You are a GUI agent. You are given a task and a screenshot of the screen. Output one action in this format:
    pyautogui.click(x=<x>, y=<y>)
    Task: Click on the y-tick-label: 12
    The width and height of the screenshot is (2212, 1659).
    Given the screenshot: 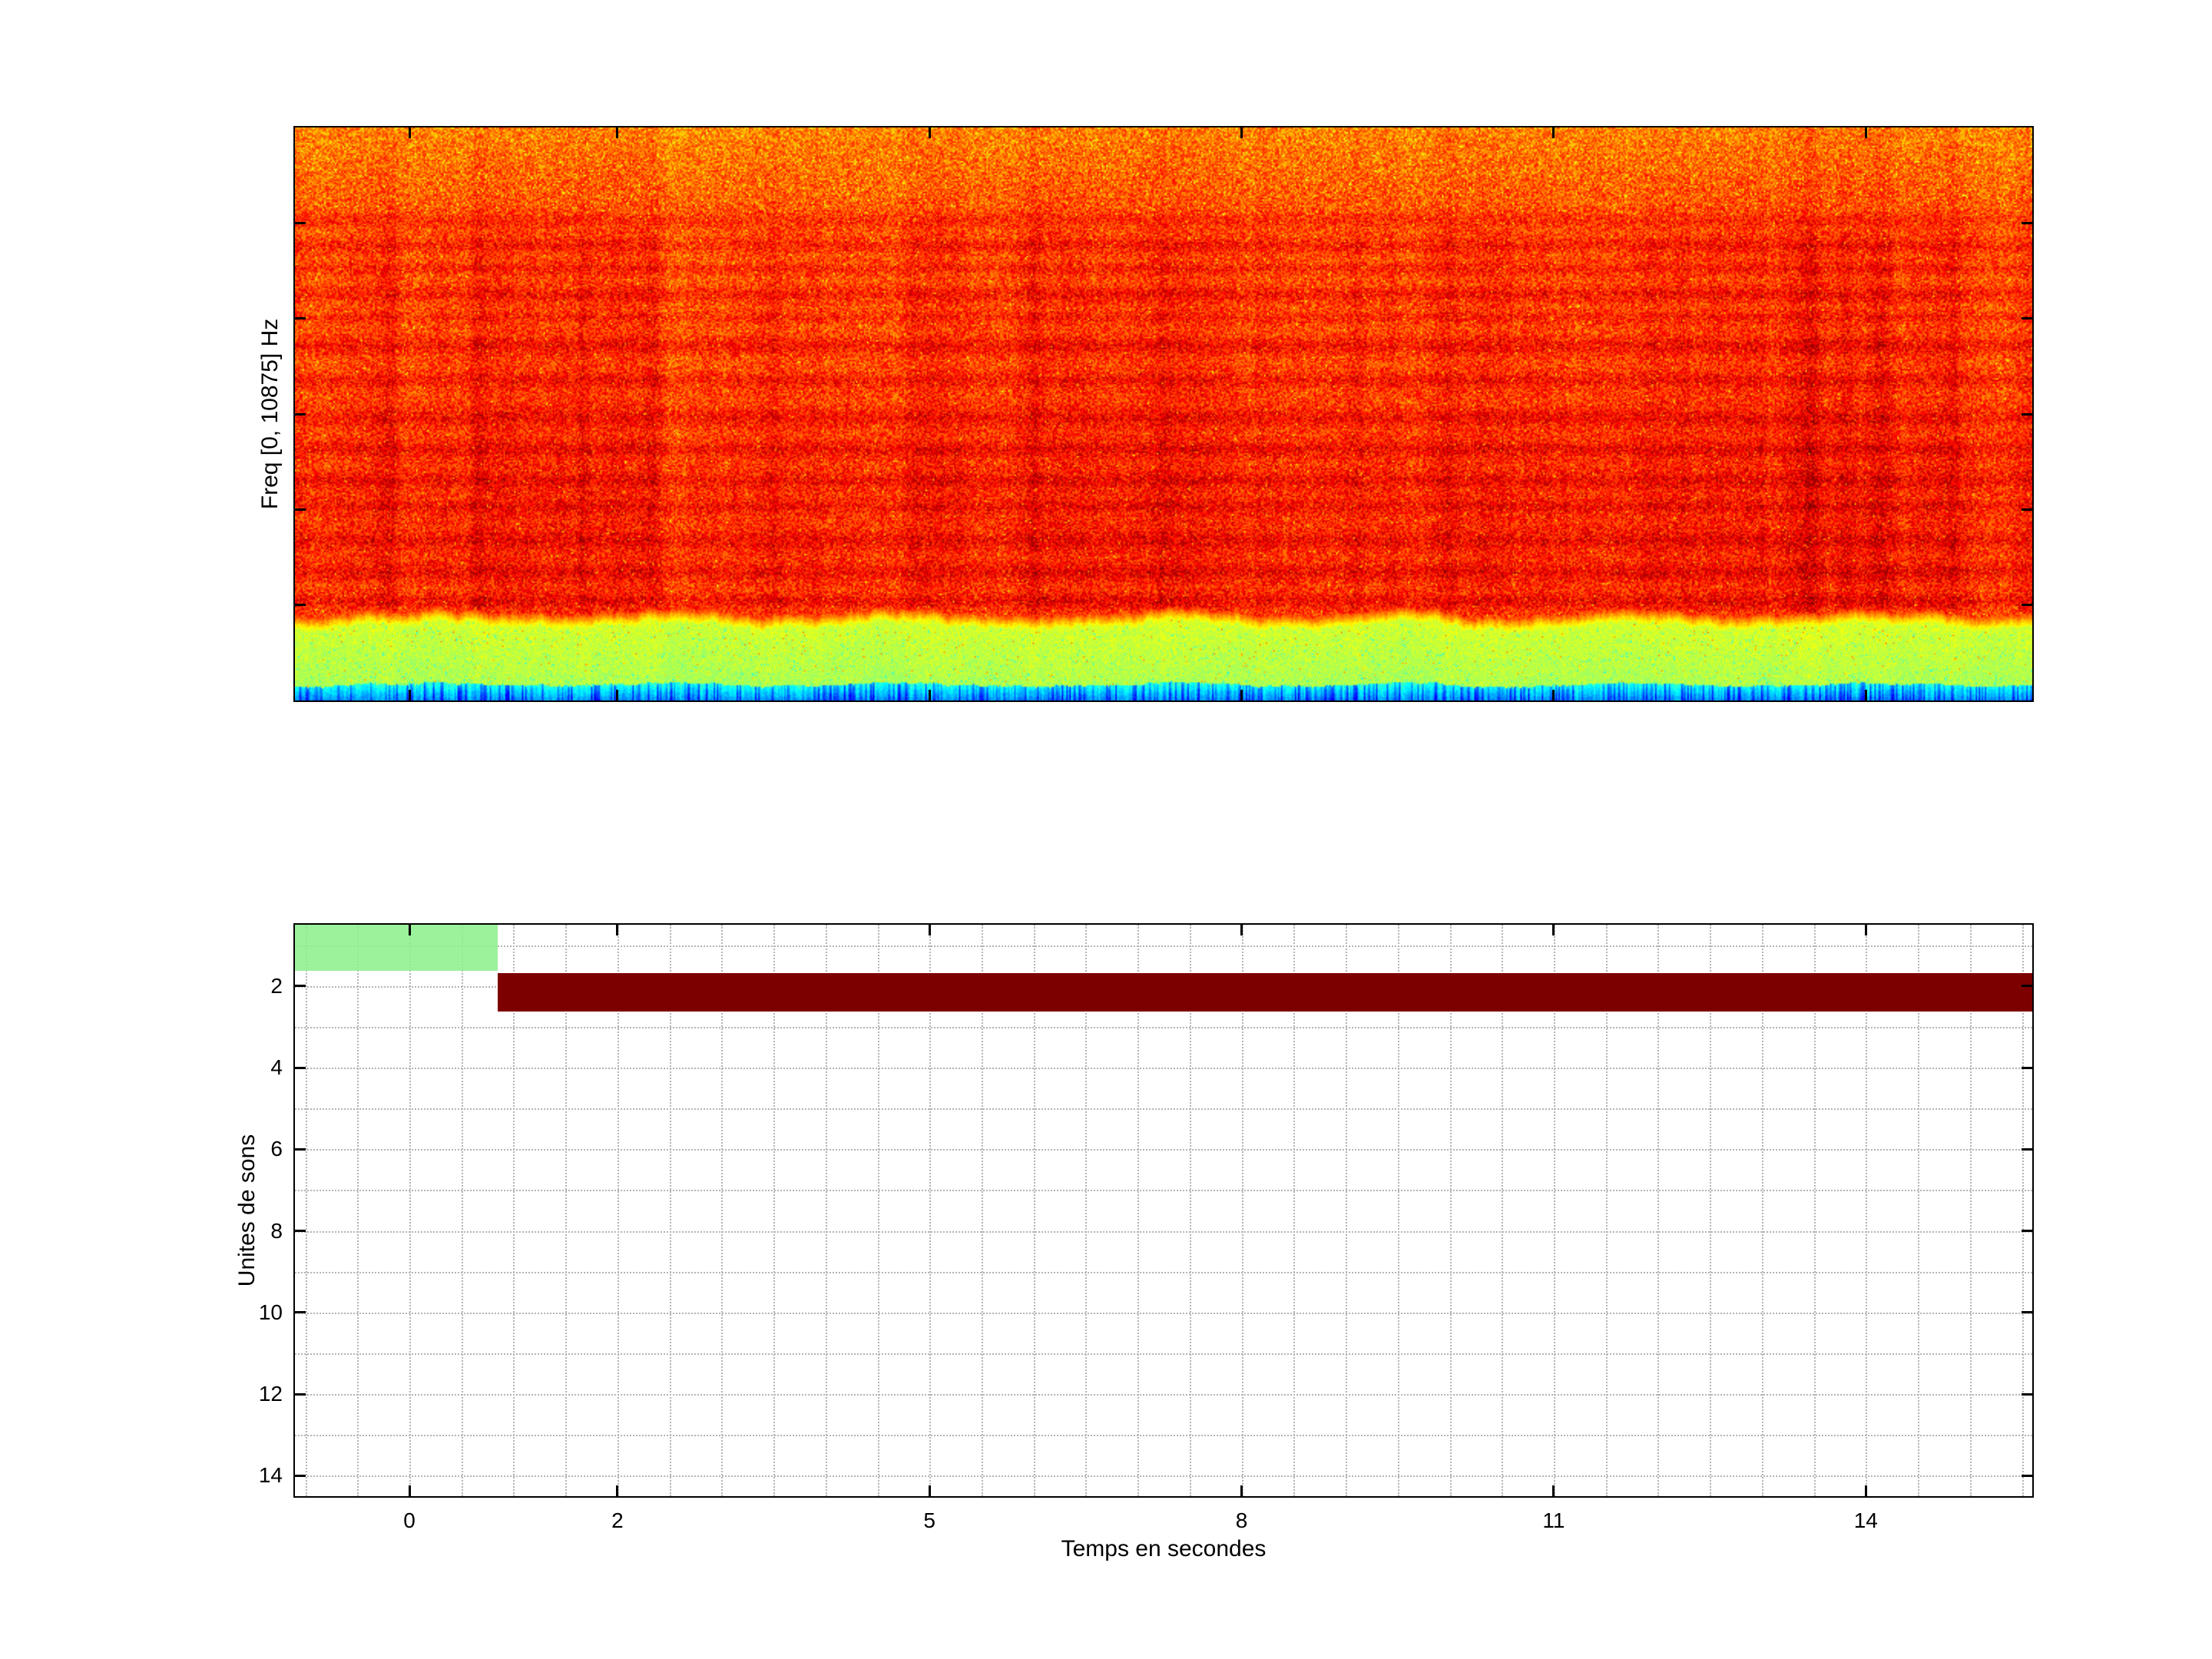 What is the action you would take?
    pyautogui.click(x=270, y=1394)
    